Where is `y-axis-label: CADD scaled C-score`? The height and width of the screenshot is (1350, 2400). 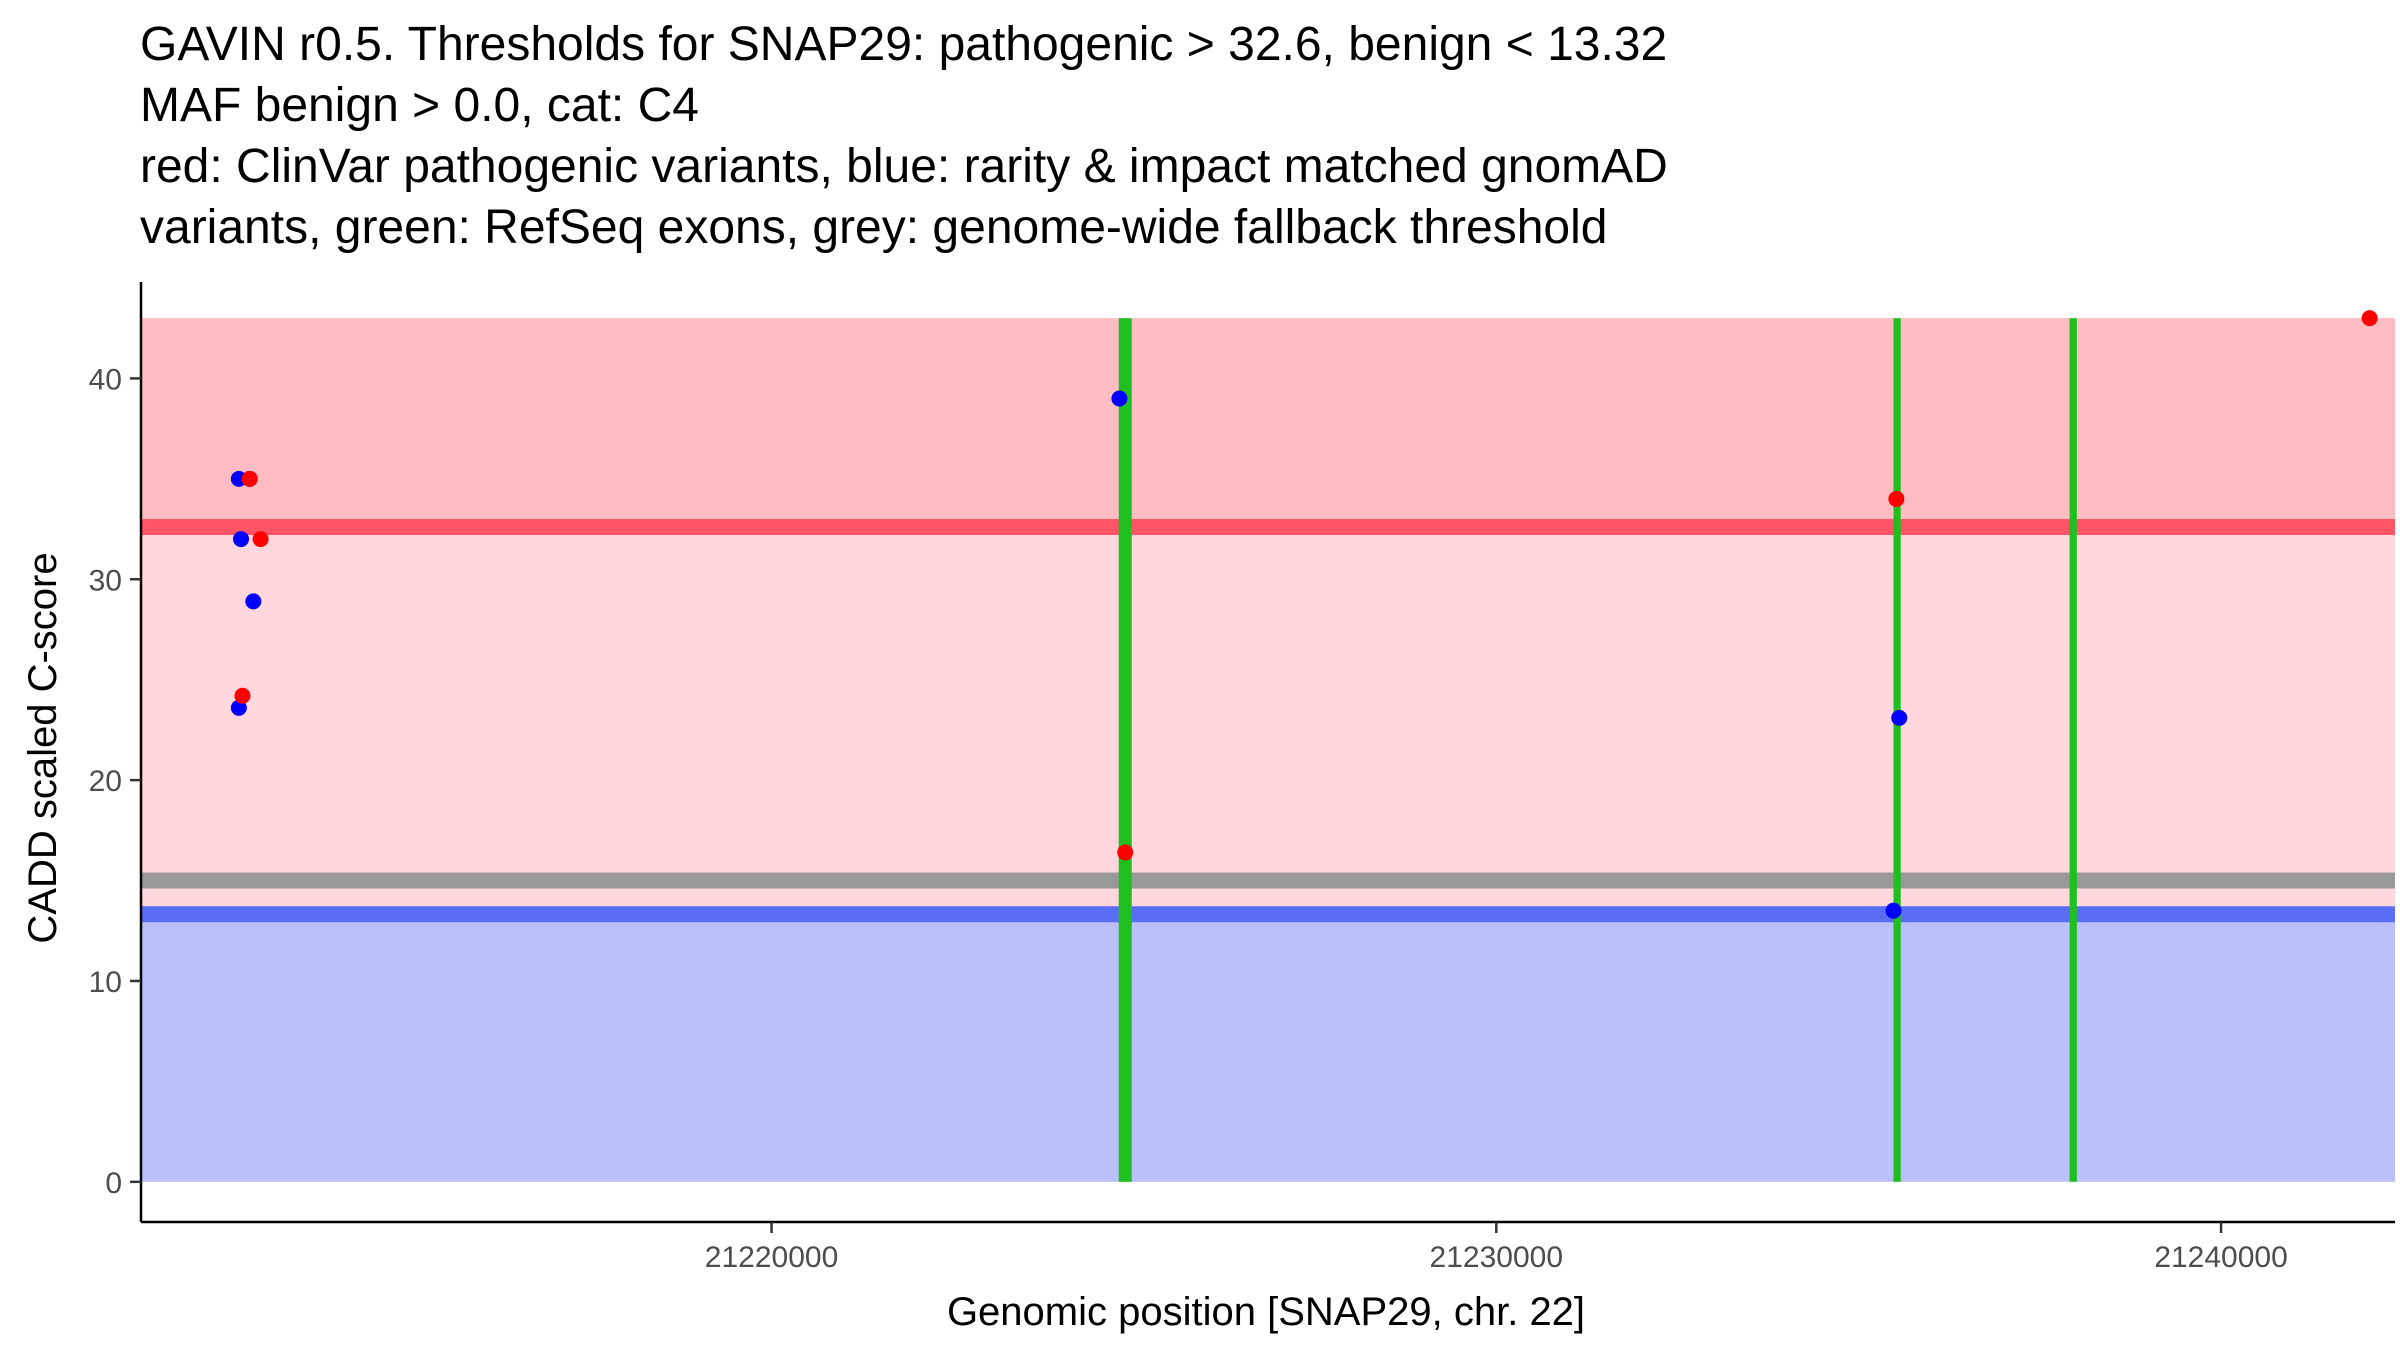
y-axis-label: CADD scaled C-score is located at coordinates (43, 747).